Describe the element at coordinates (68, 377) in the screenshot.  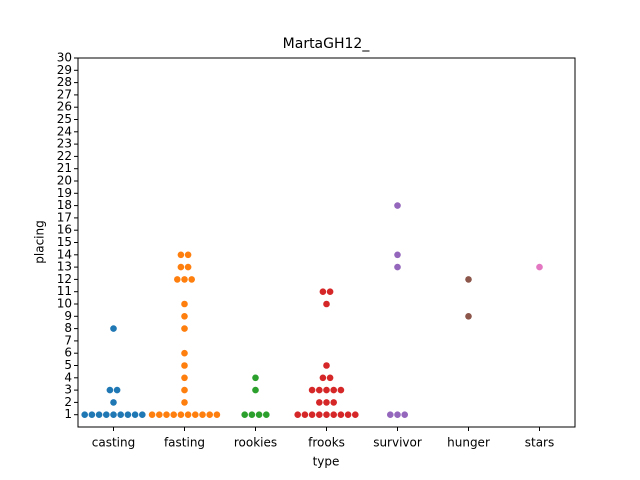
I see `y-tick-label: 4` at that location.